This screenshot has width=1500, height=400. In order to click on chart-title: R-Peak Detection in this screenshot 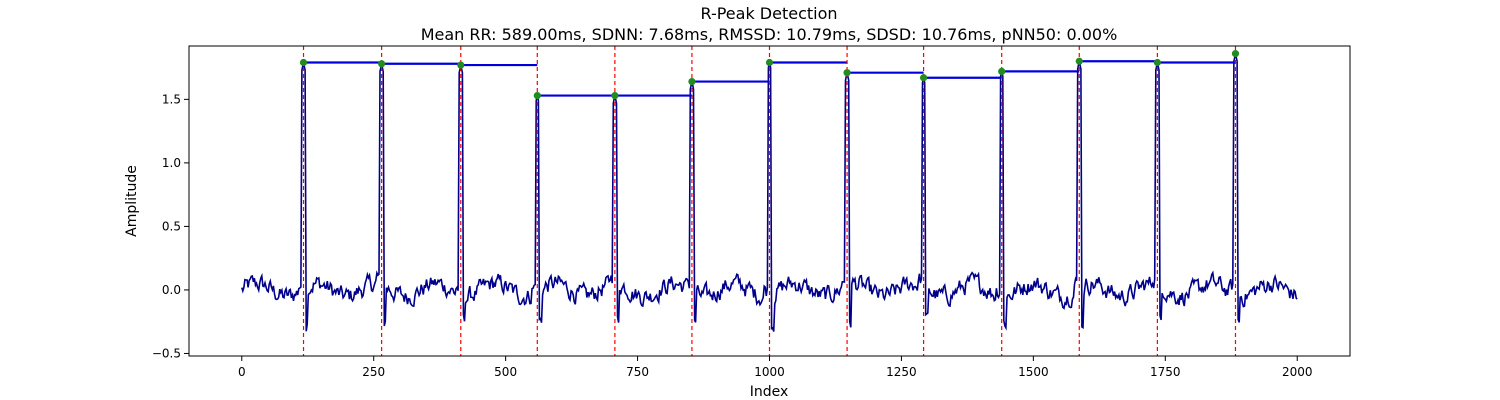, I will do `click(768, 13)`.